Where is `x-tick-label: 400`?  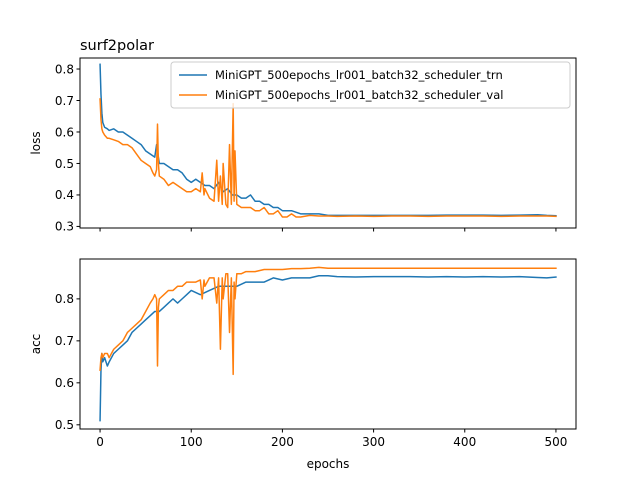 x-tick-label: 400 is located at coordinates (464, 442).